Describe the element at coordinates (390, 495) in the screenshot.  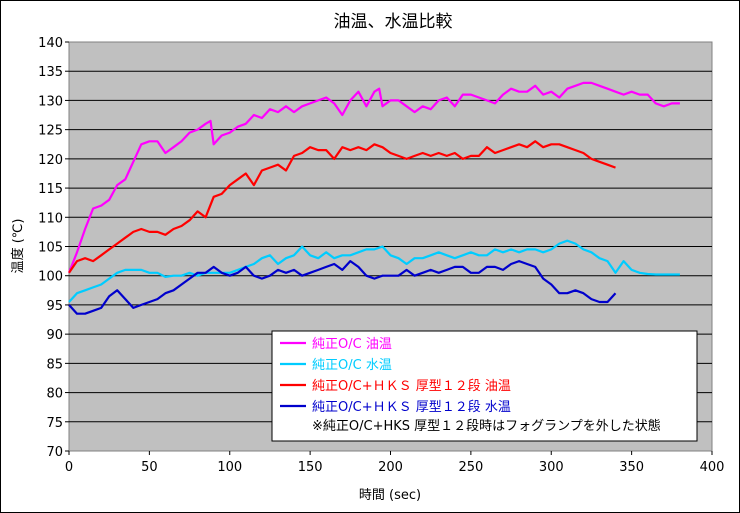
I see `x-axis-label: 時間 (sec)` at that location.